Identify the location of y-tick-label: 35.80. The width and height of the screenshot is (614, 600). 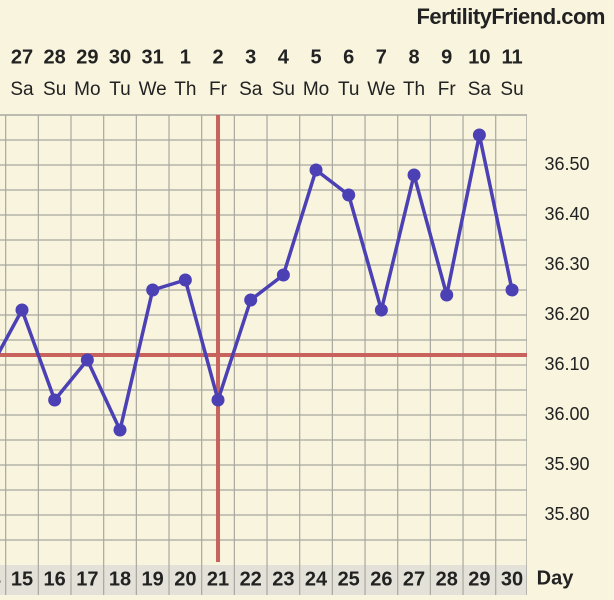
(566, 514).